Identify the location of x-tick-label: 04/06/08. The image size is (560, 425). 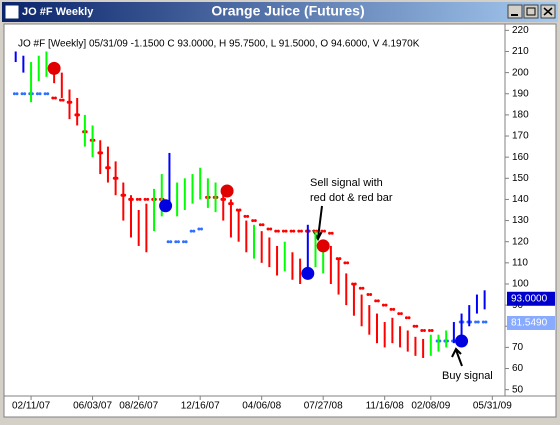
(261, 406).